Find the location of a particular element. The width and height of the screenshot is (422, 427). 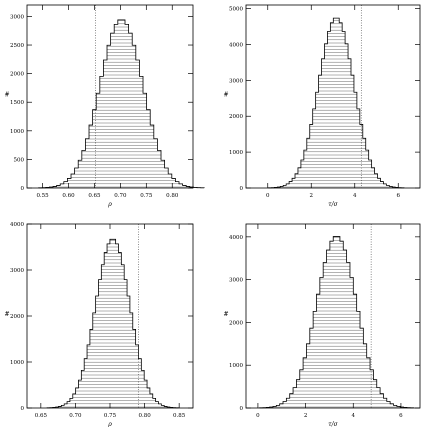

y-tick-label: 1500 is located at coordinates (17, 103).